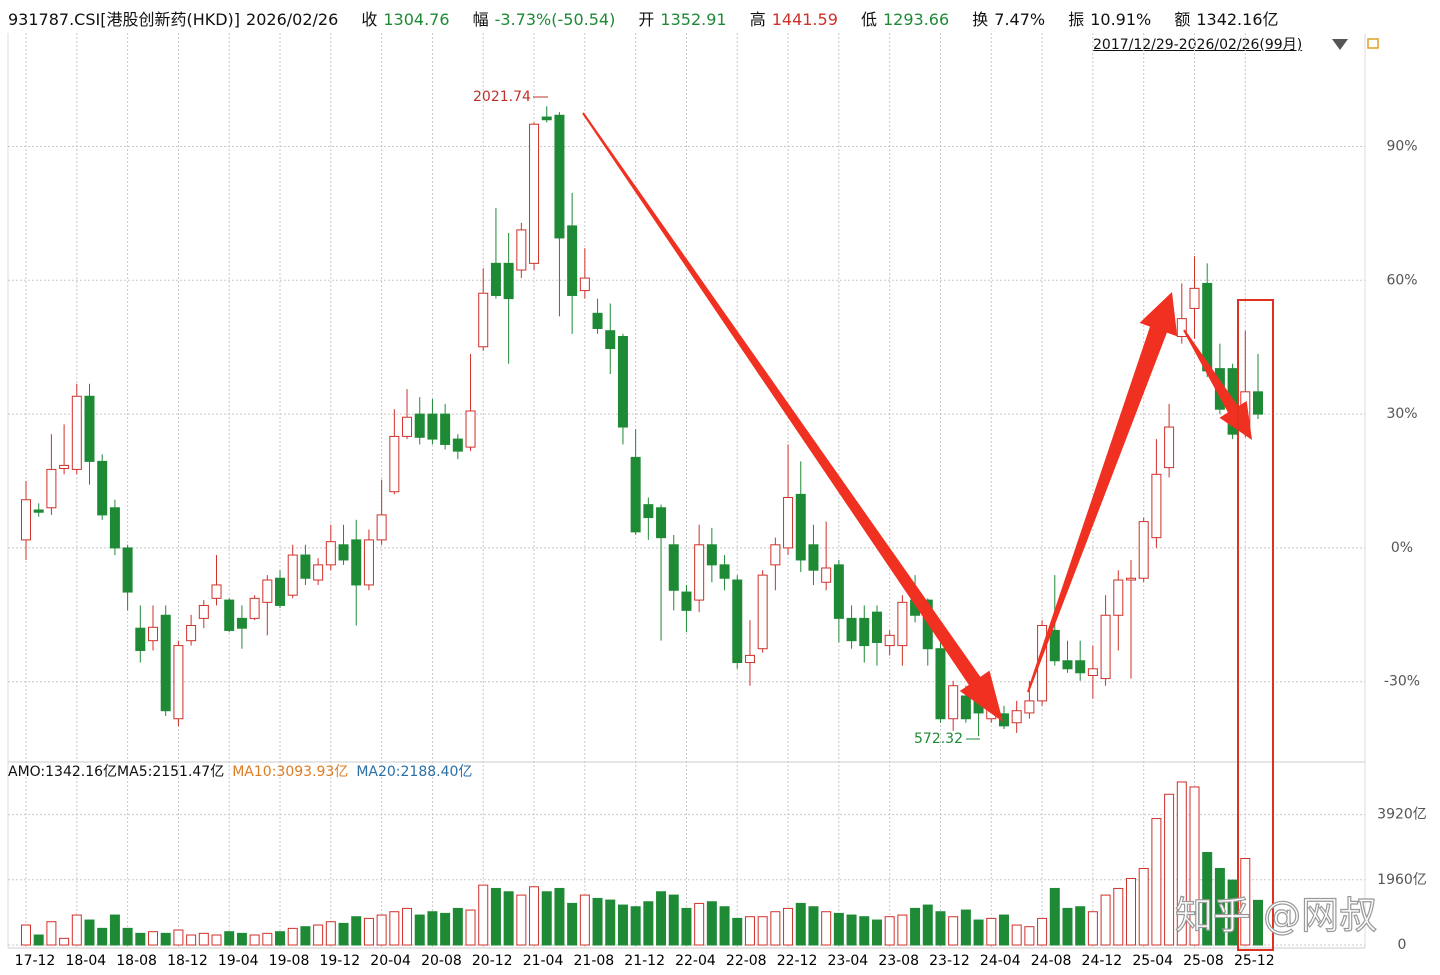 The height and width of the screenshot is (975, 1440). Describe the element at coordinates (797, 961) in the screenshot. I see `x-tick-label: 22-12` at that location.